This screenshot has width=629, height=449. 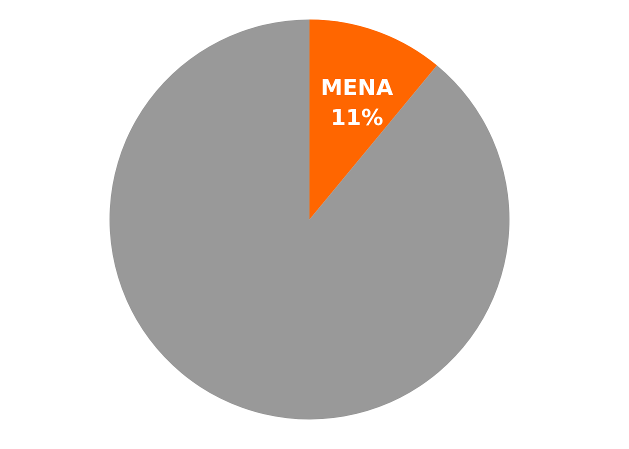 I want to click on pie-slice, so click(x=373, y=120).